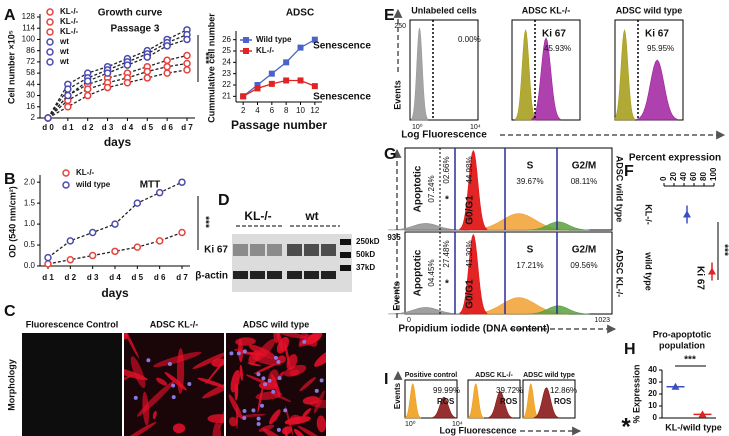  What do you see at coordinates (470, 210) in the screenshot?
I see `cc-text: G0/G1` at bounding box center [470, 210].